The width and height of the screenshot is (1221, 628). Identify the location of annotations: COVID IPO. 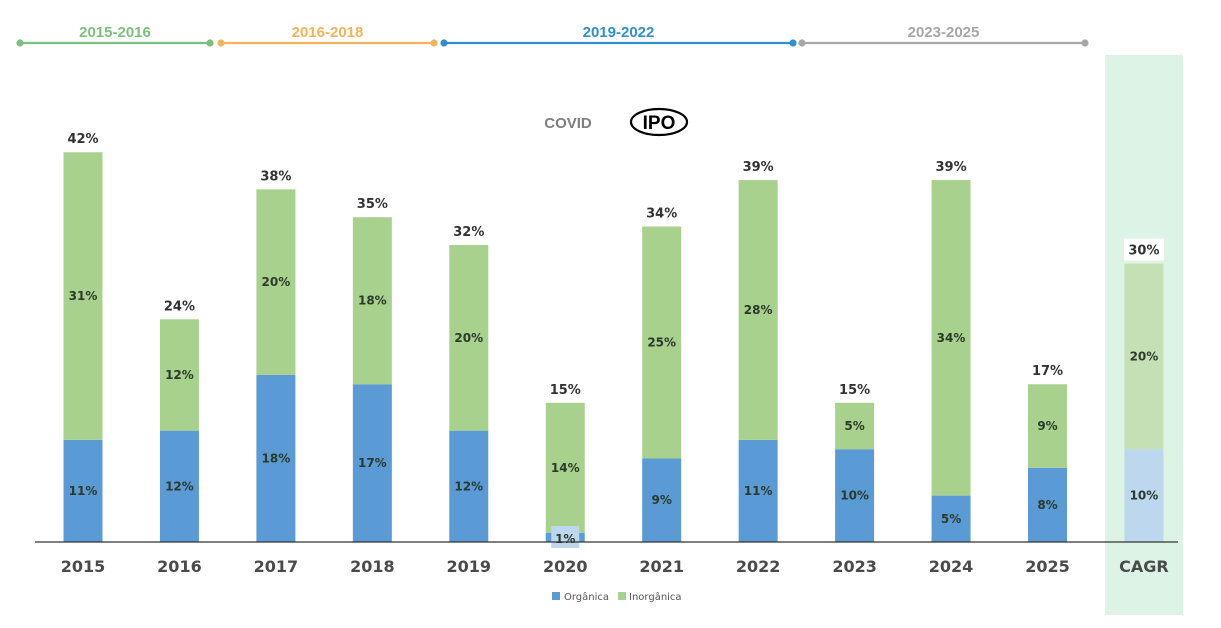
(616, 122).